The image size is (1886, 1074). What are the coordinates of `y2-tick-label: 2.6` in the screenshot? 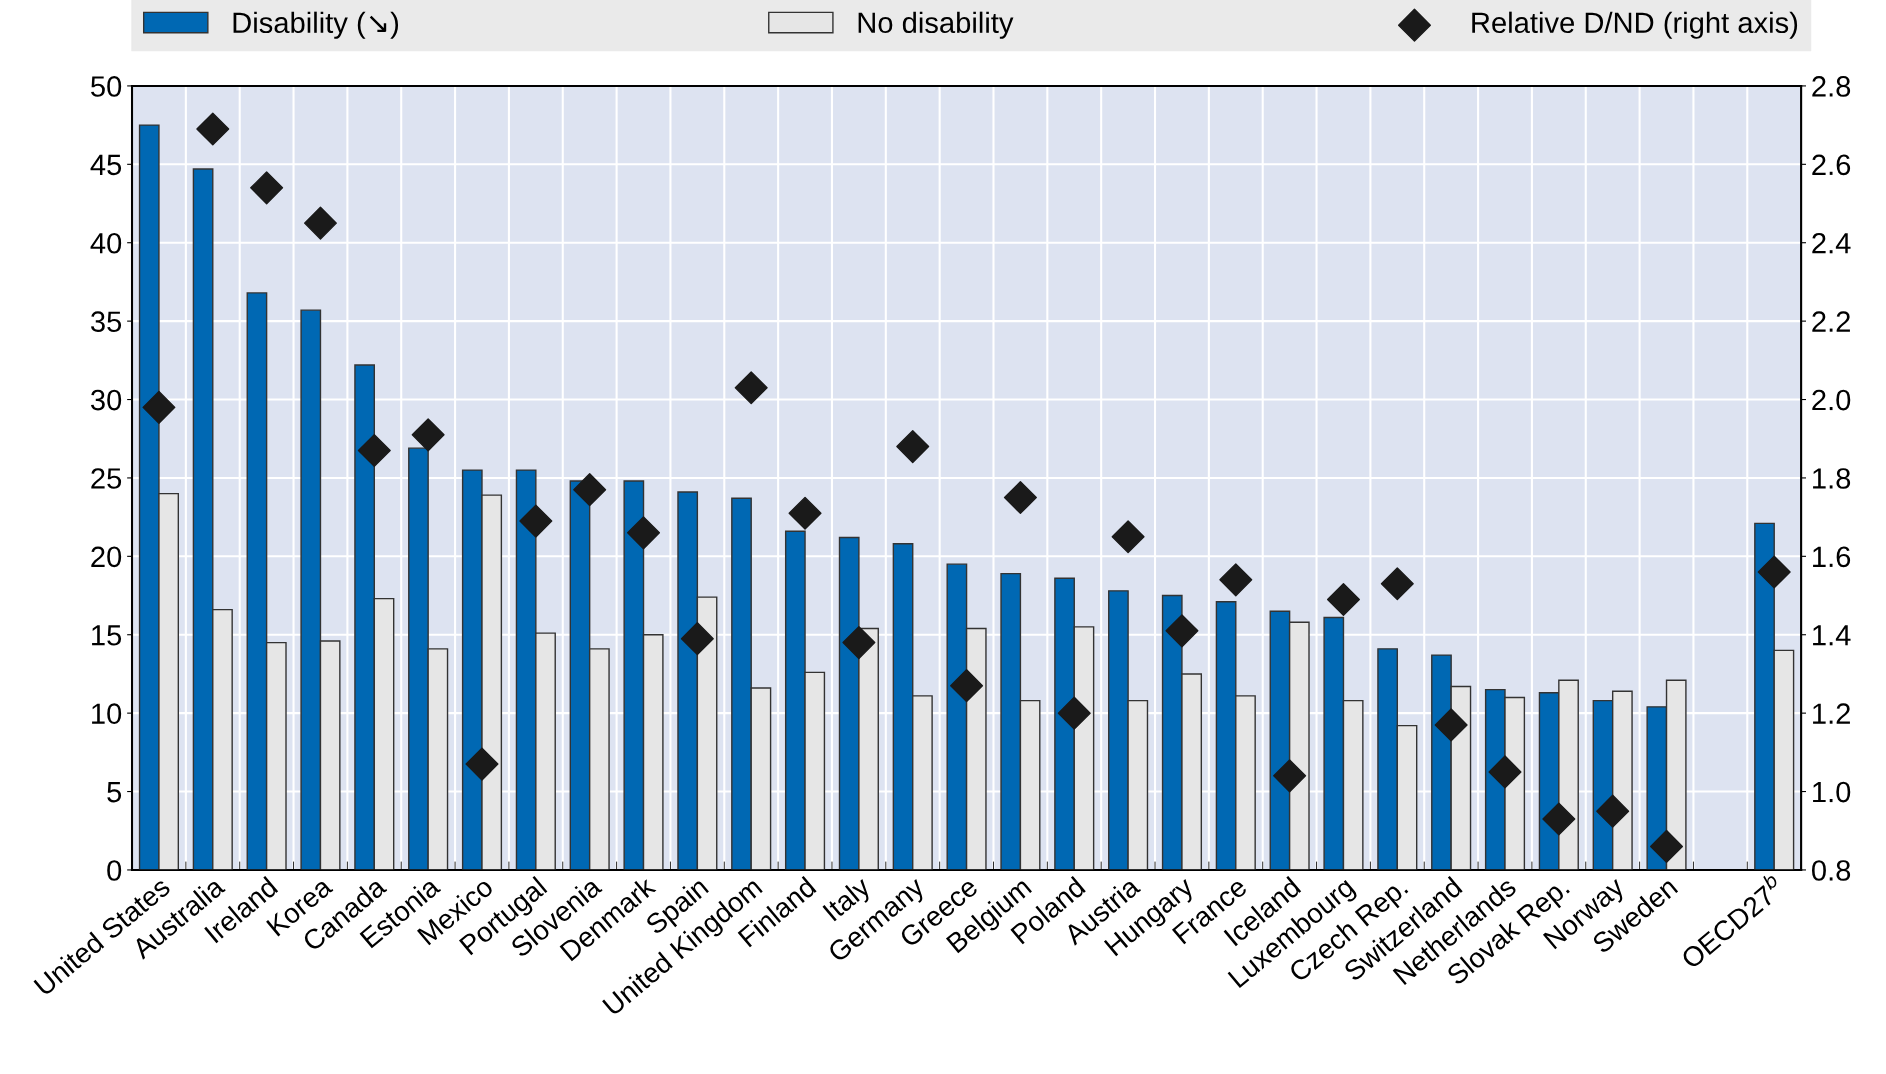 It's located at (1831, 165).